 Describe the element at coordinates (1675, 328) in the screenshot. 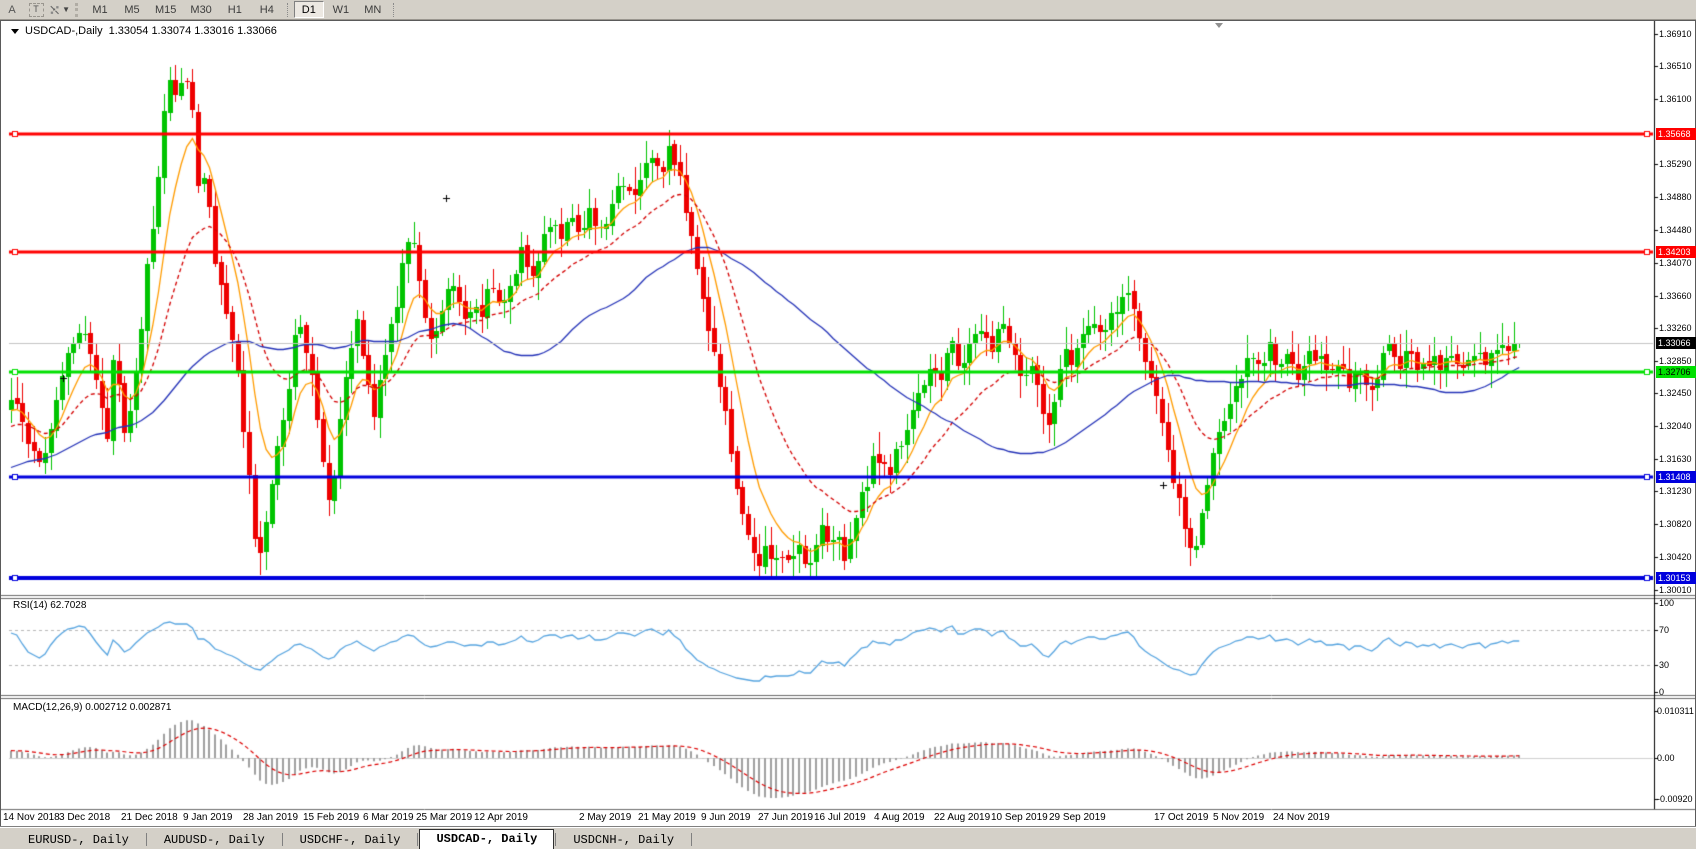

I see `price-axis-label: 1.33260` at that location.